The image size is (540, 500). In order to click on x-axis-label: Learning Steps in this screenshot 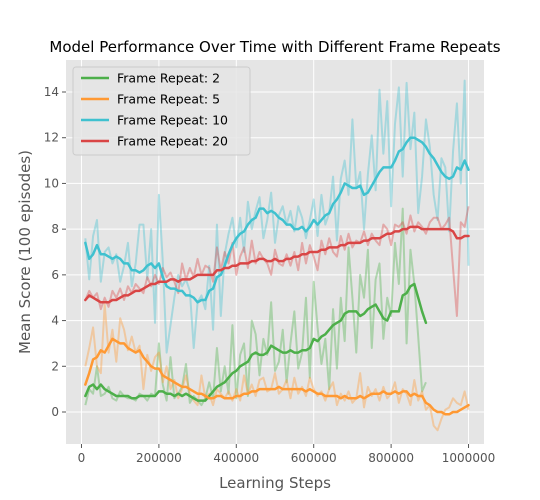, I will do `click(275, 483)`.